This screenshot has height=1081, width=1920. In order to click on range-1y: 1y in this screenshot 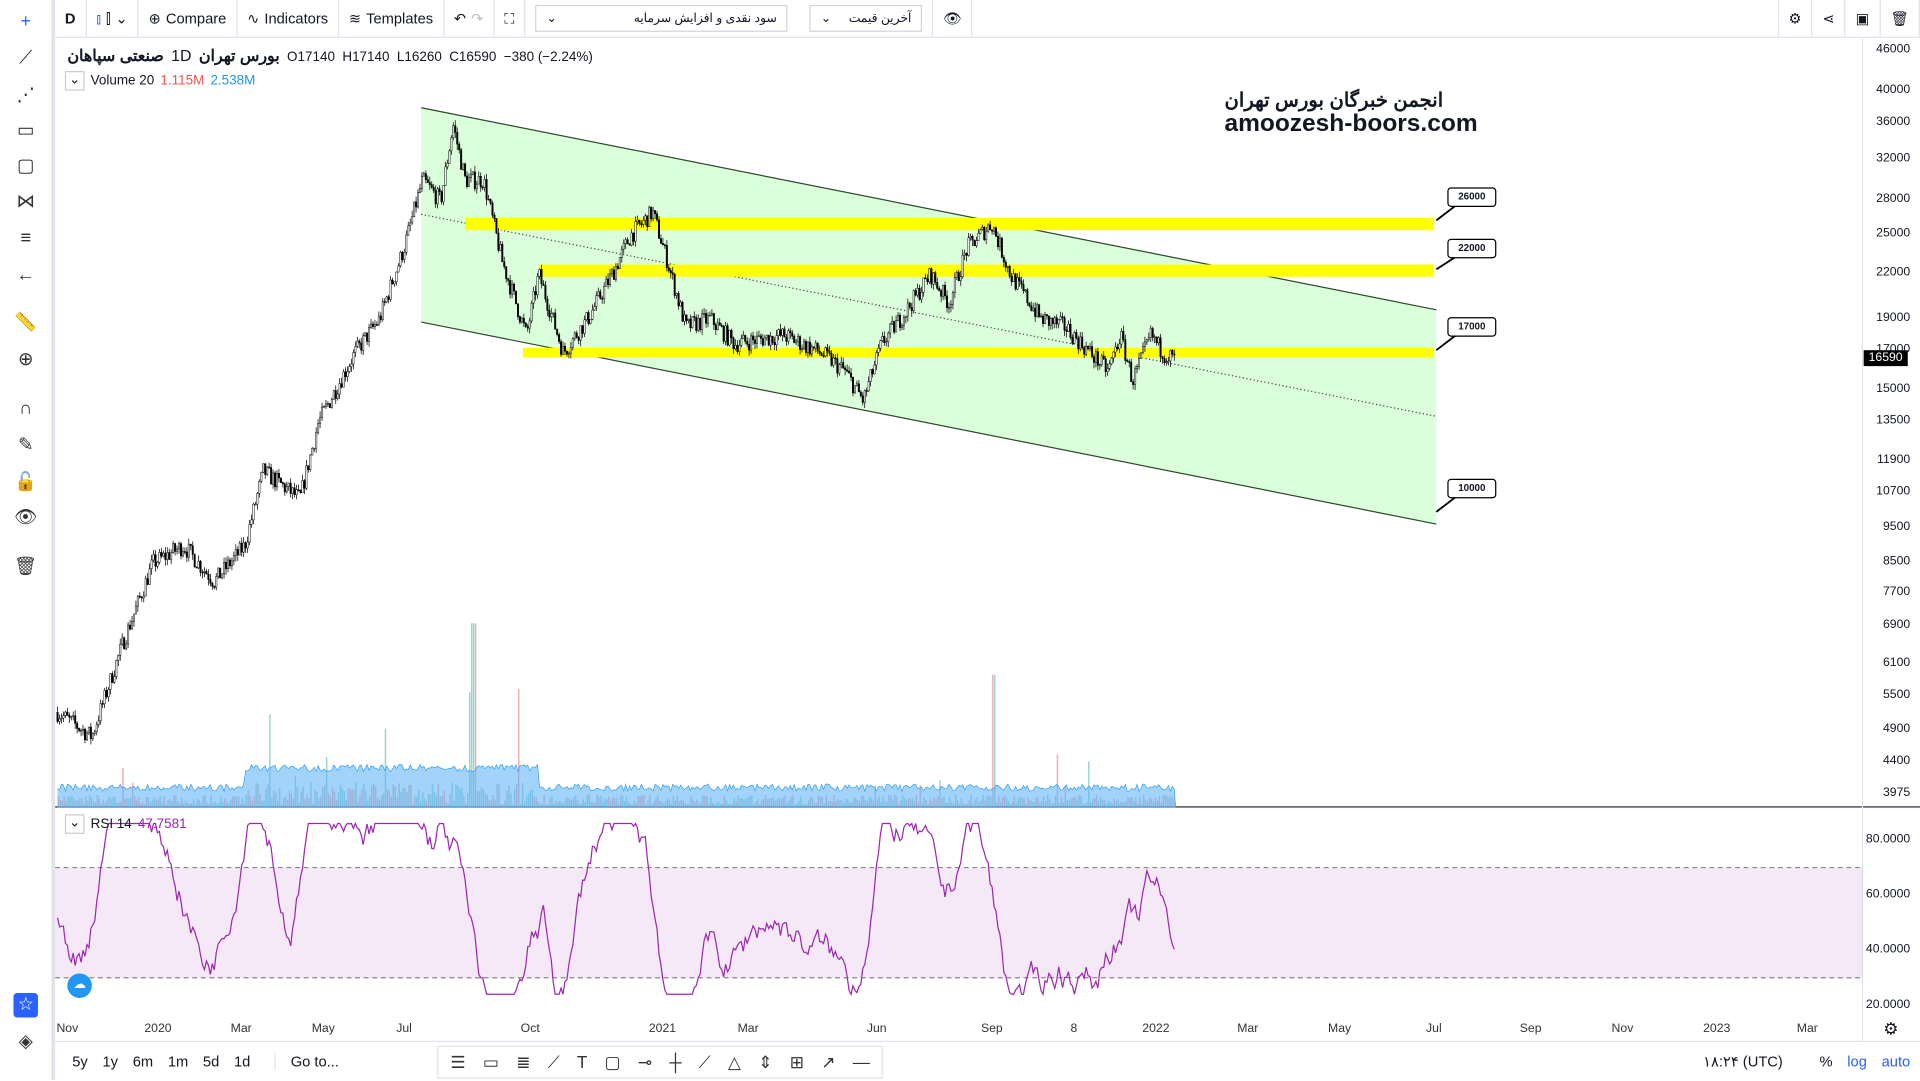, I will do `click(110, 1062)`.